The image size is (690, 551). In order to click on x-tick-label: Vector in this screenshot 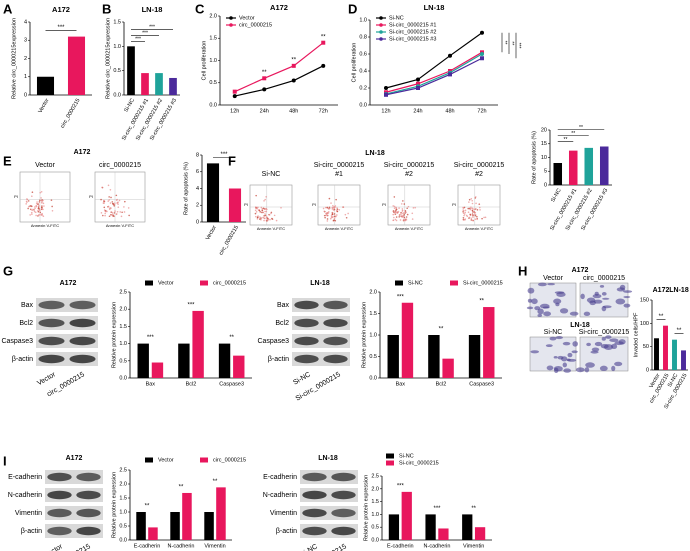, I will do `click(43, 106)`.